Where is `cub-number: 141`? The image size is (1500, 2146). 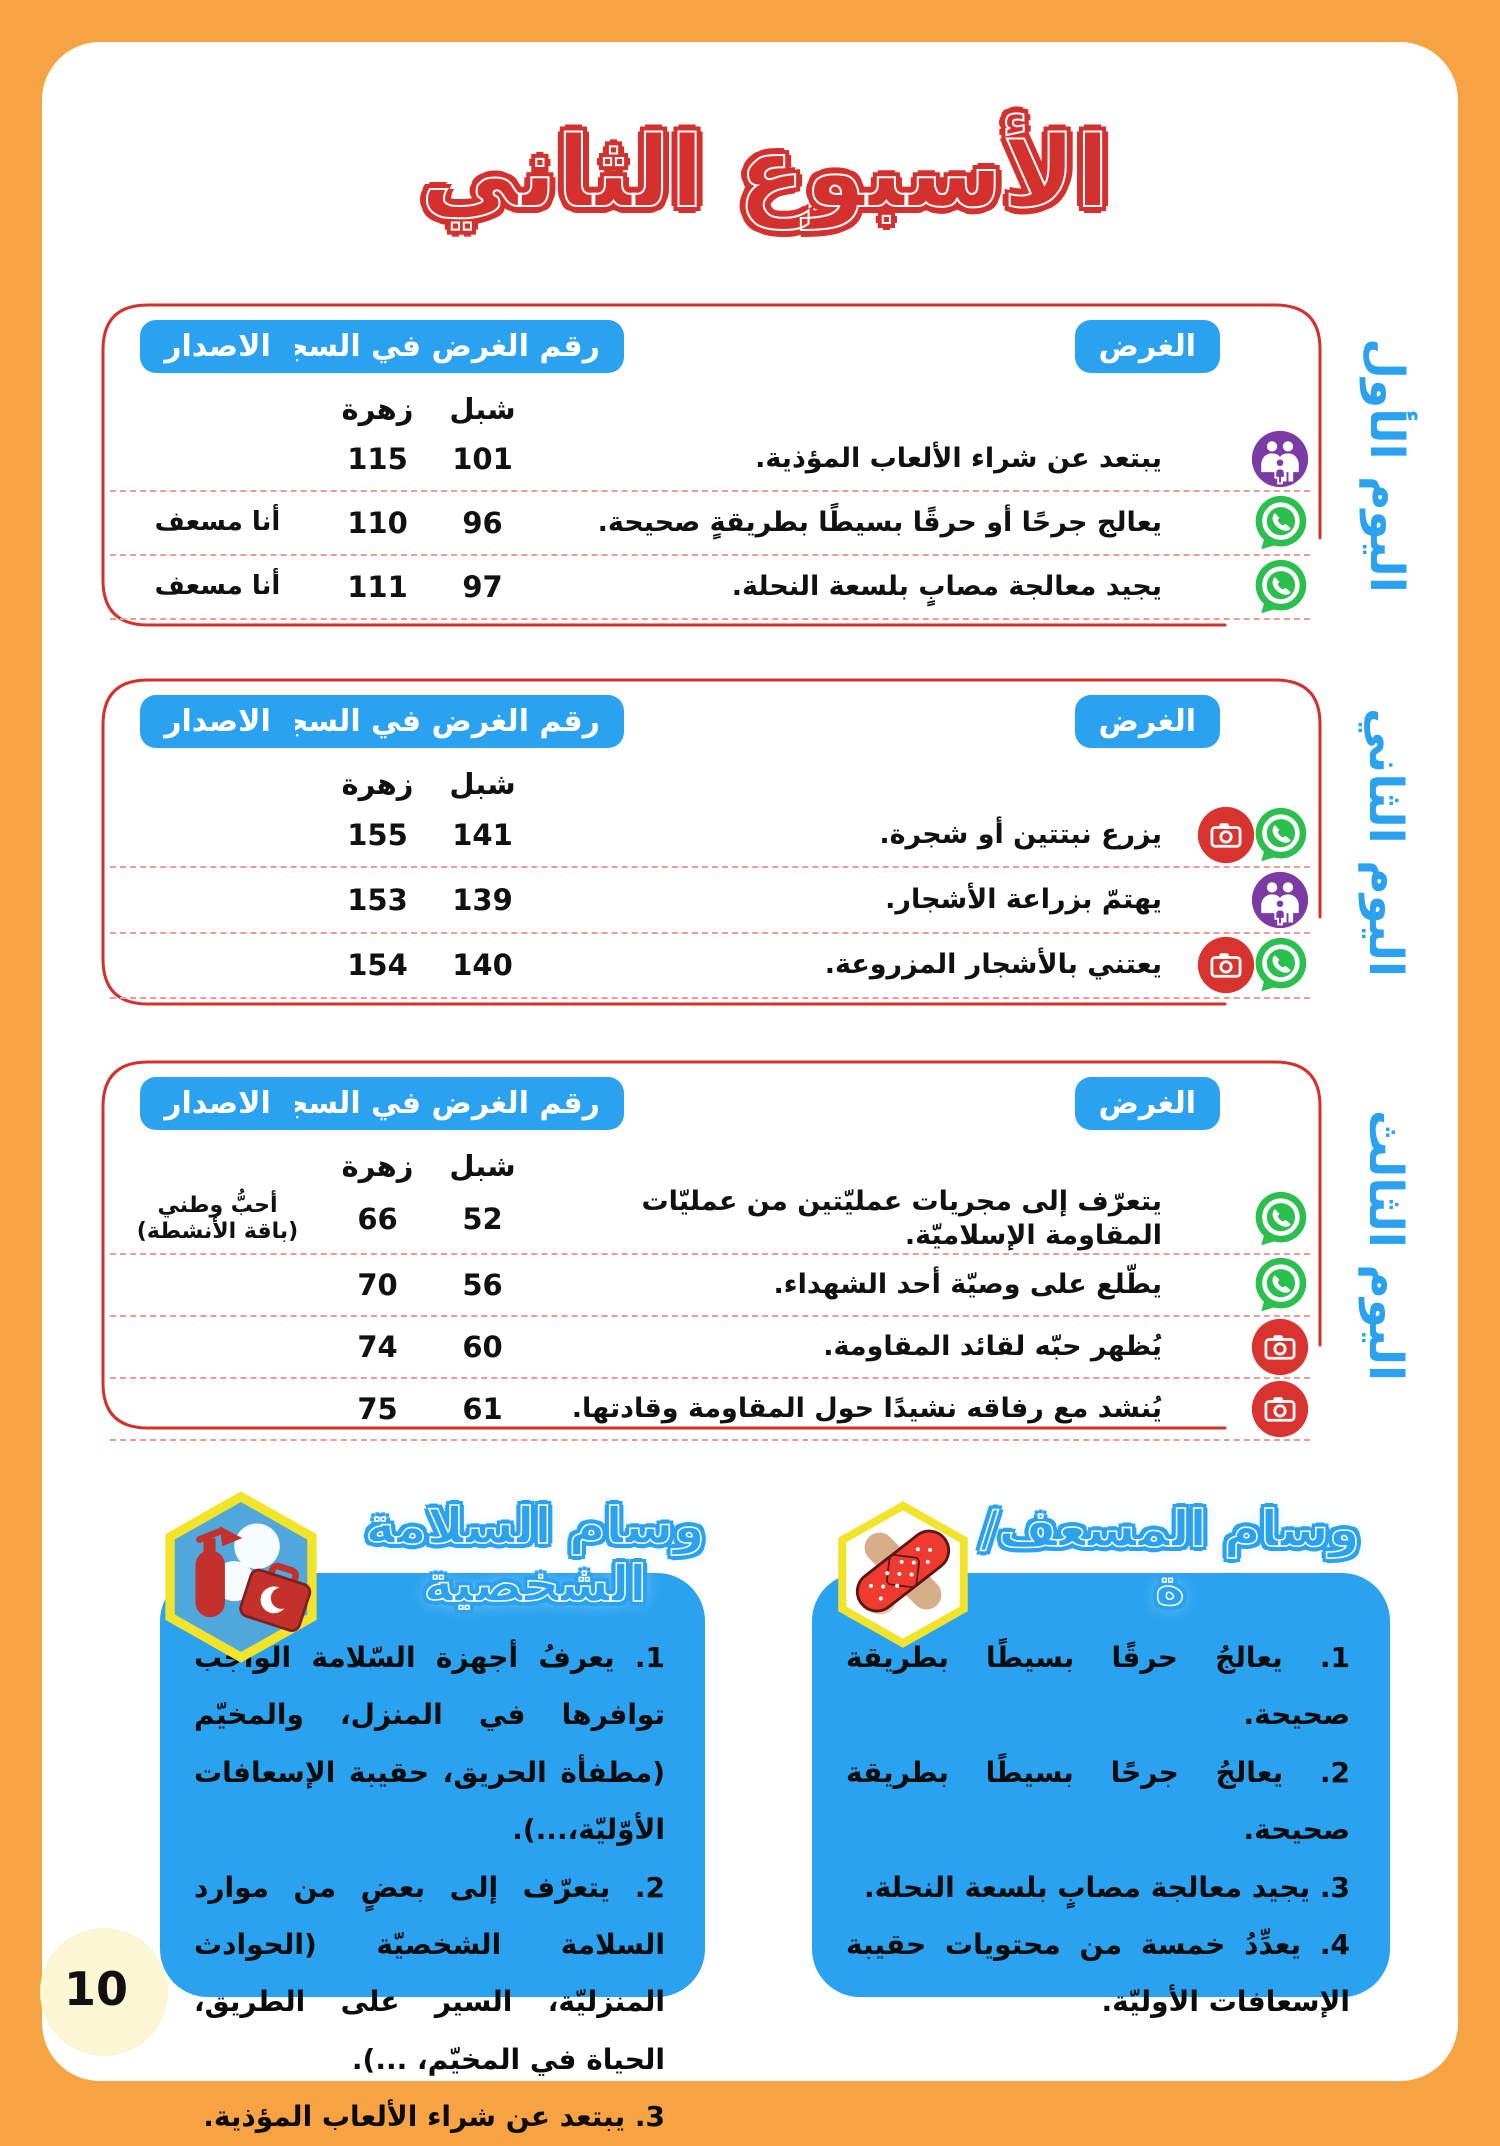 cub-number: 141 is located at coordinates (482, 834).